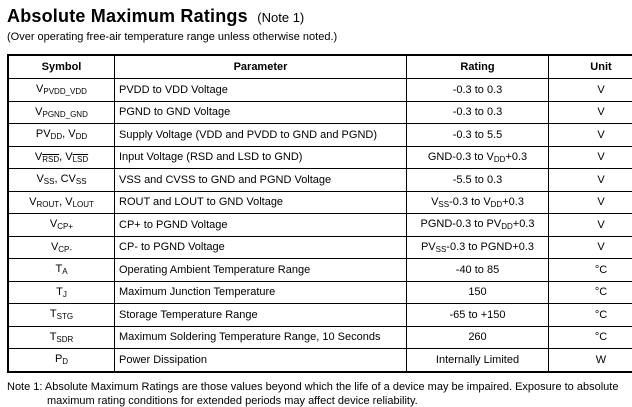  I want to click on page-title-note: (Note 1), so click(281, 17).